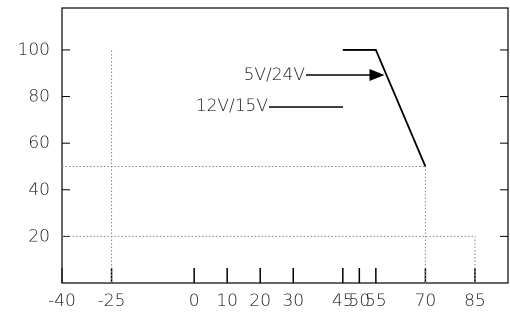 The image size is (510, 320). I want to click on x-tick-label: 30, so click(293, 301).